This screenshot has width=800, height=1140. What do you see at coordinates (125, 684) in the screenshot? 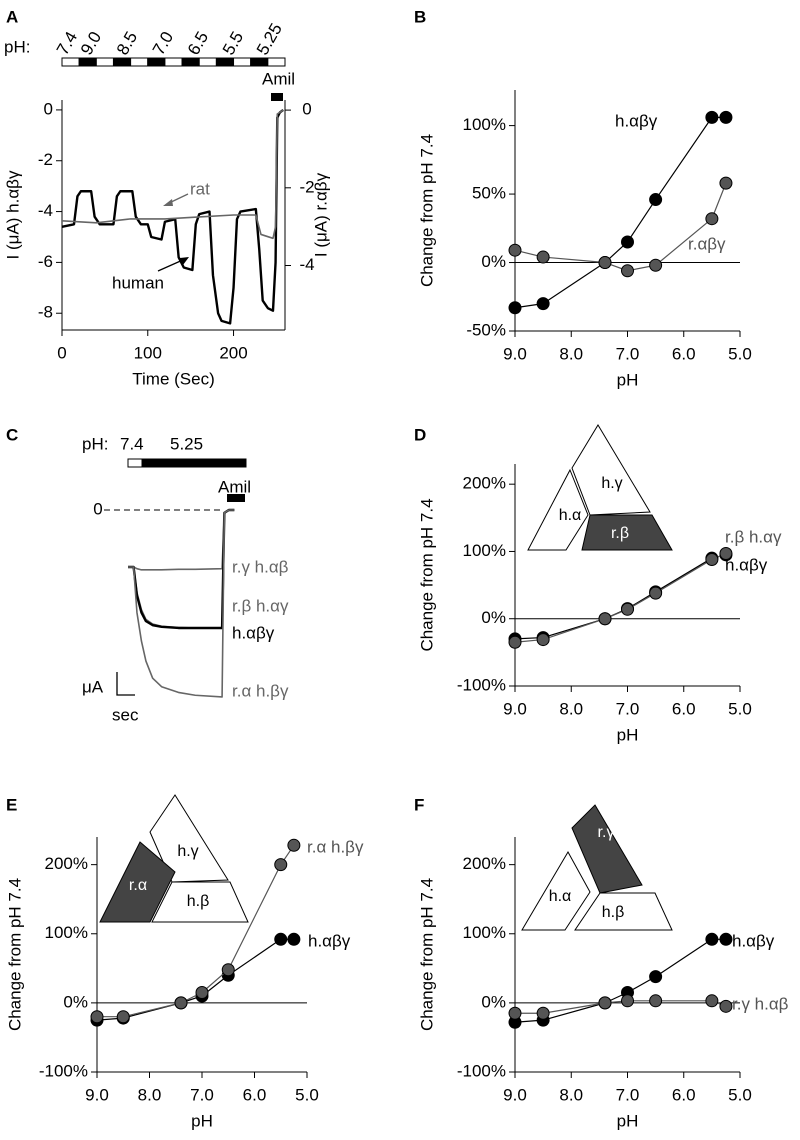
I see `scale-bar` at bounding box center [125, 684].